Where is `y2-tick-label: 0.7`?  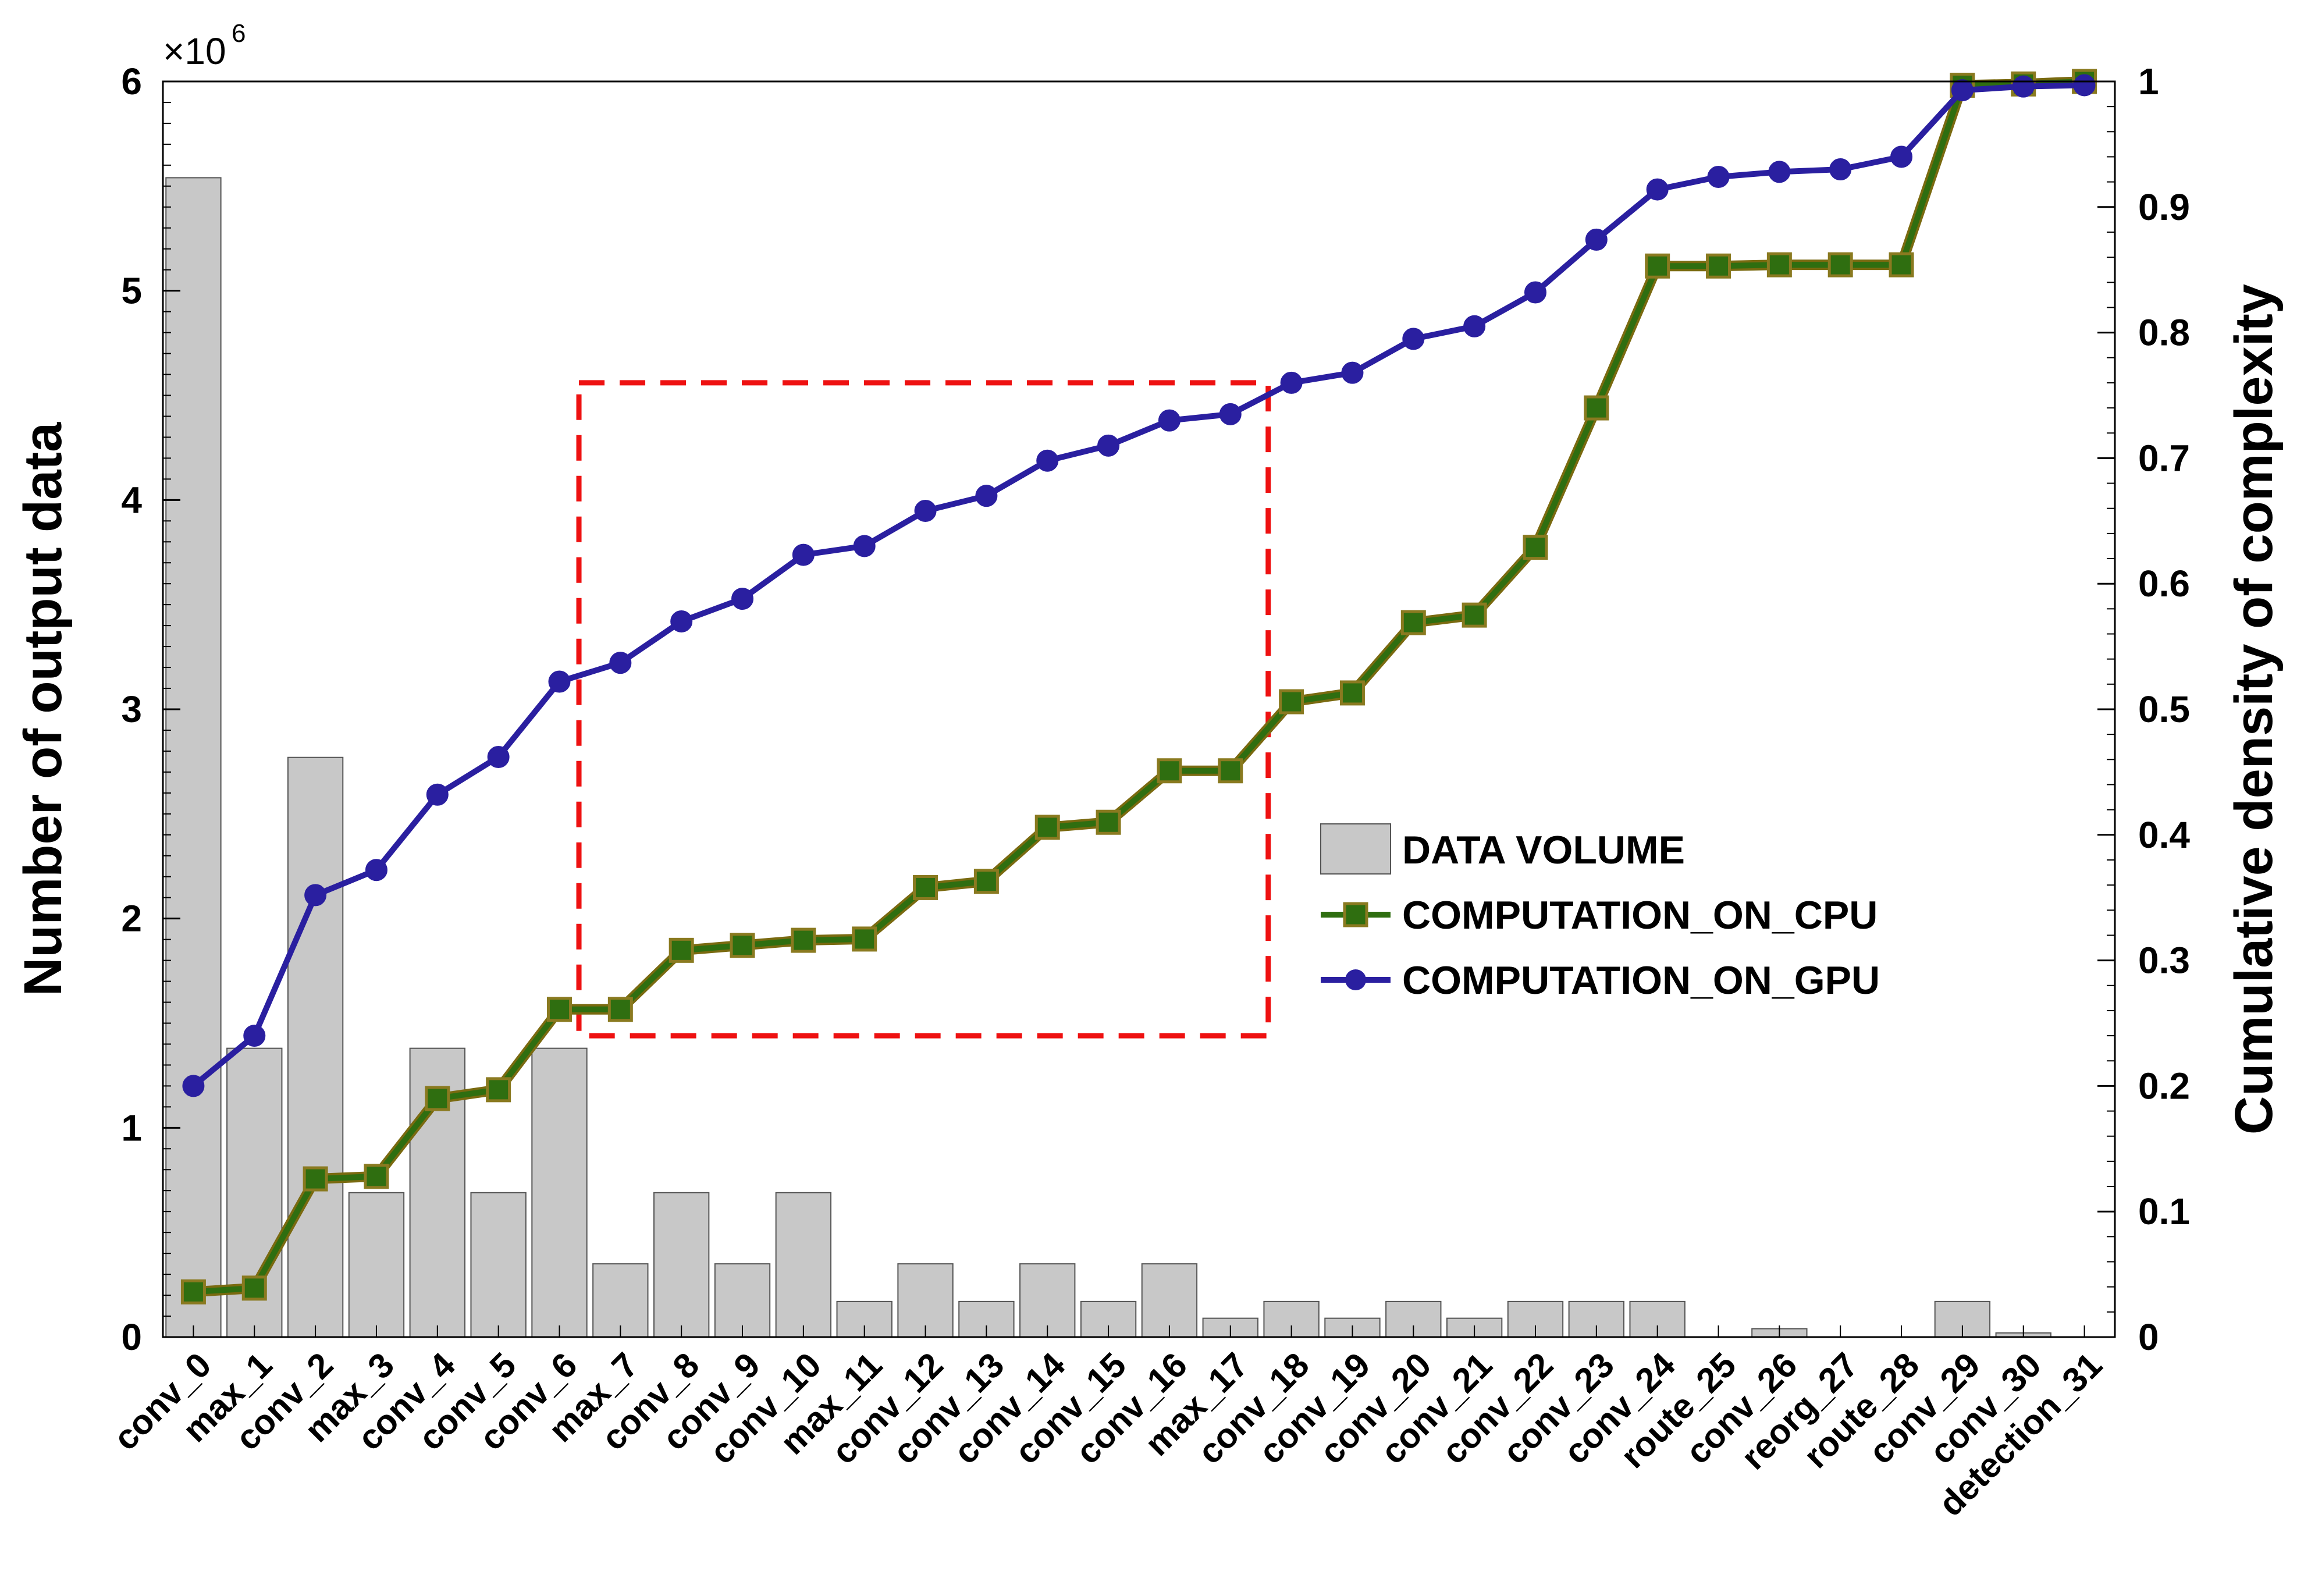
y2-tick-label: 0.7 is located at coordinates (2164, 458).